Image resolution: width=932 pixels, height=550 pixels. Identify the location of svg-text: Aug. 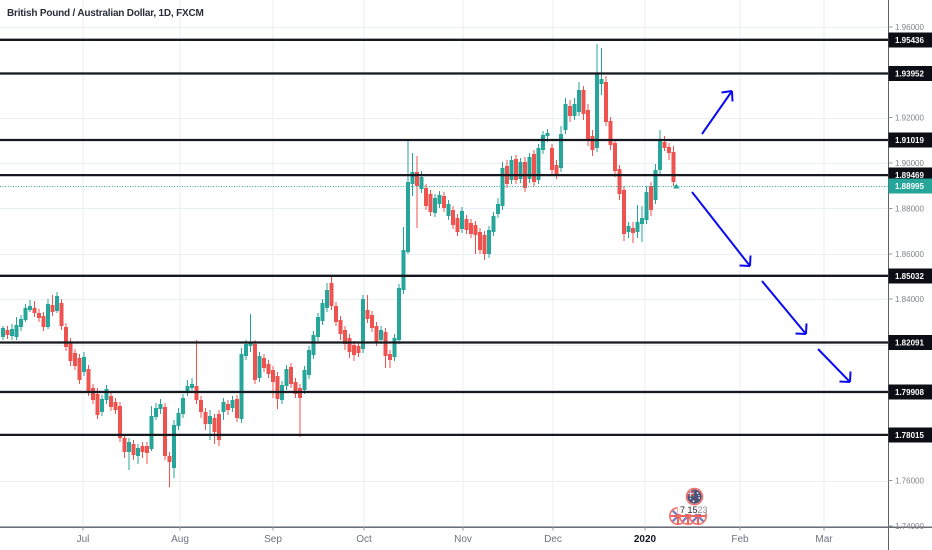
(180, 539).